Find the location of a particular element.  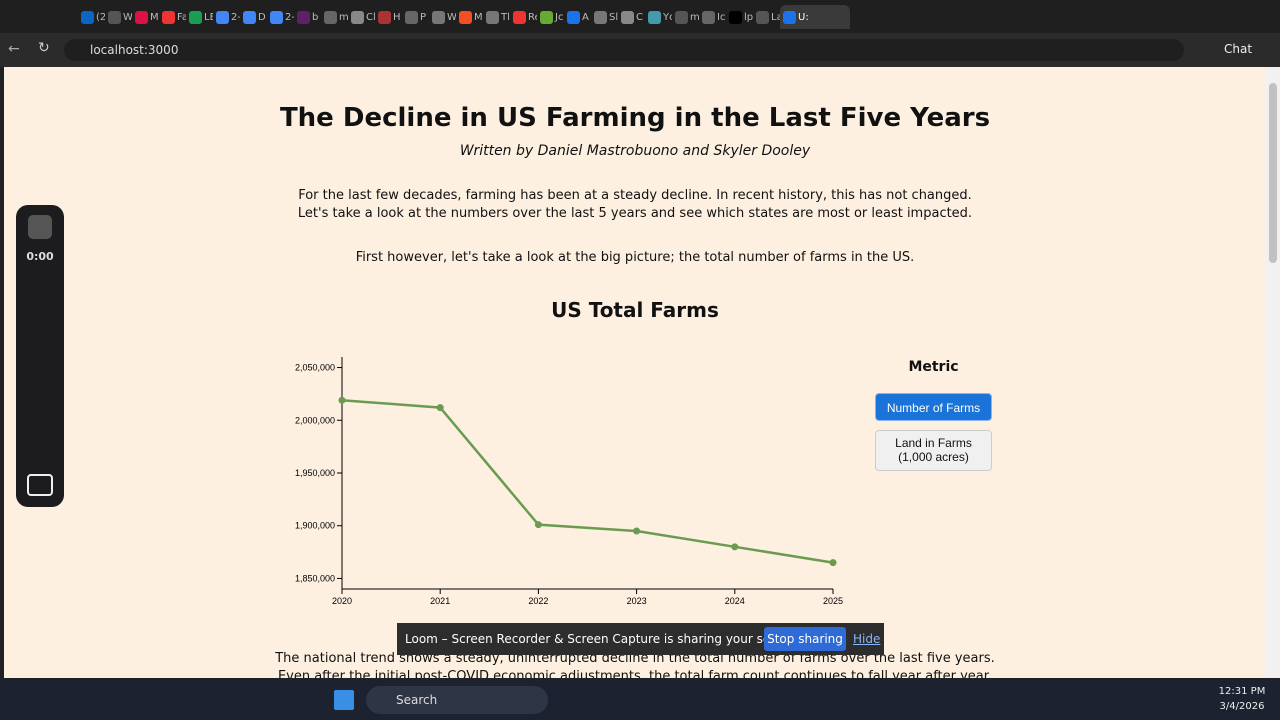

tab-label: H is located at coordinates (397, 17).